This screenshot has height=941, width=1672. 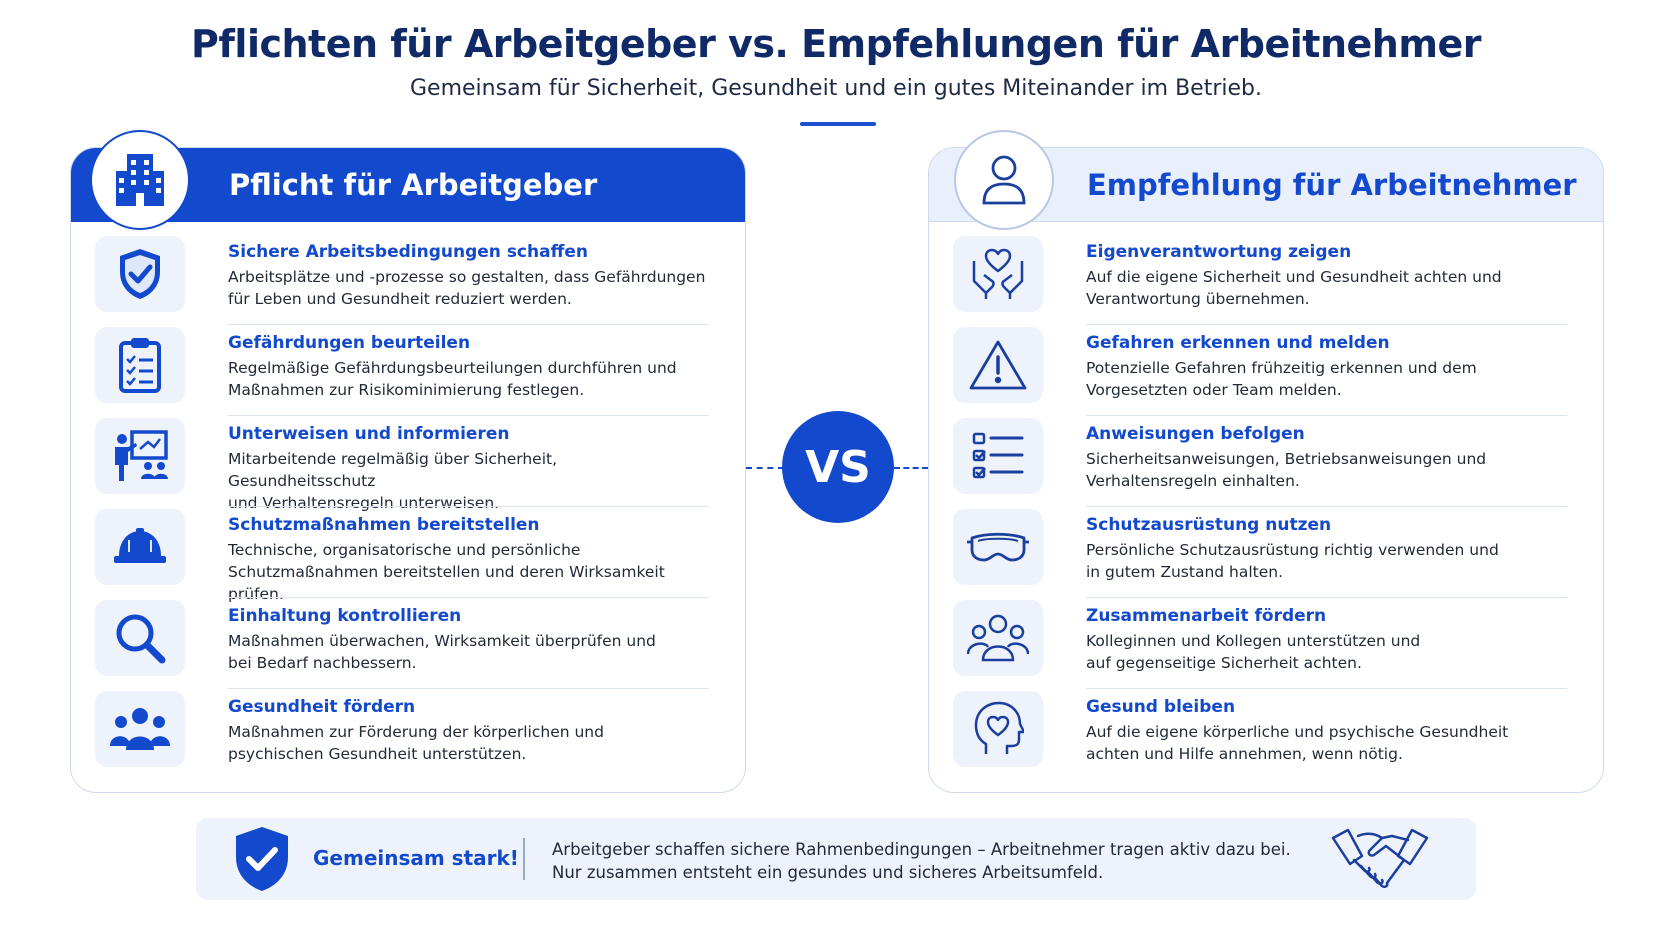 What do you see at coordinates (140, 638) in the screenshot?
I see `magnifier-icon` at bounding box center [140, 638].